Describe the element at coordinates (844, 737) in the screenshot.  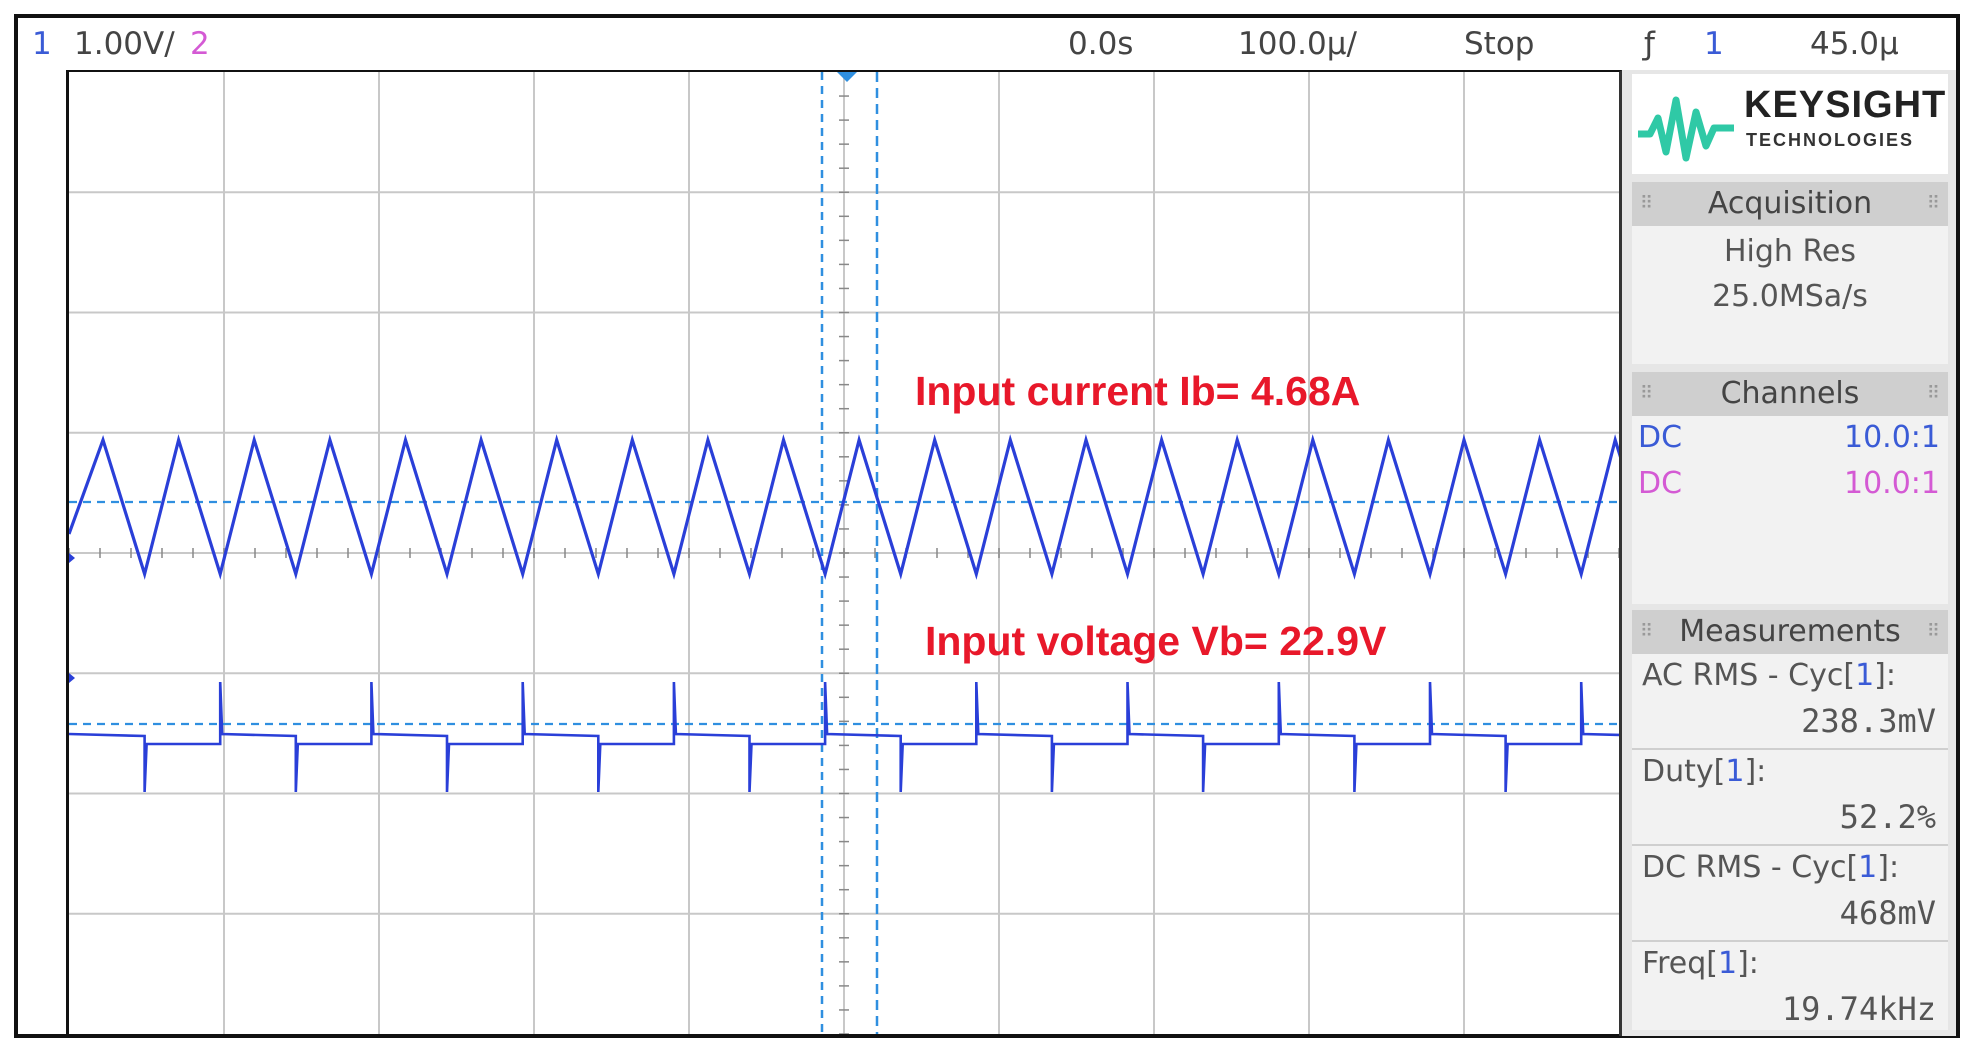
I see `voltage-waveform` at that location.